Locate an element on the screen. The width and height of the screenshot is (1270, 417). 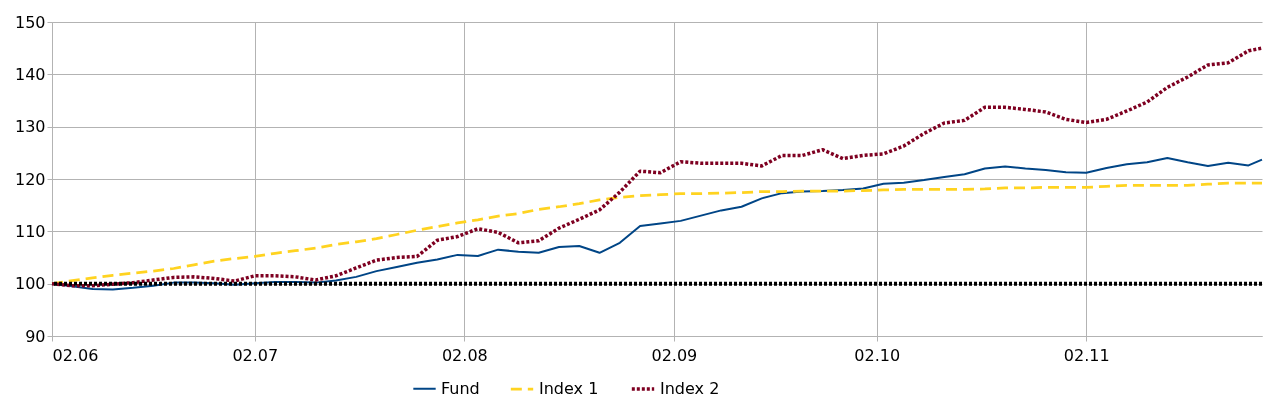
x-tick-label: 02.11 is located at coordinates (1086, 355).